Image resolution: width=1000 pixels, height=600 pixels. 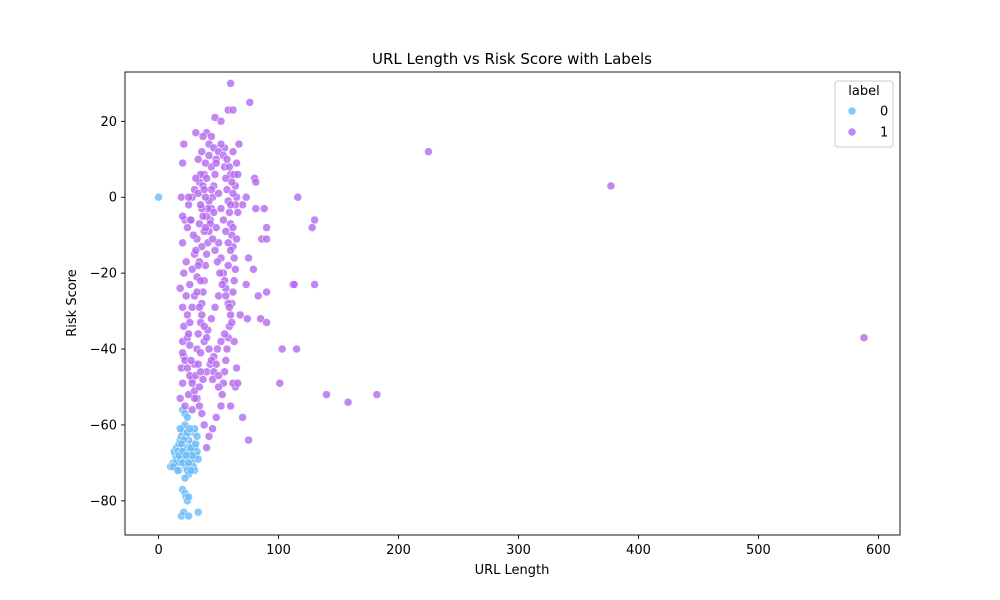 What do you see at coordinates (398, 550) in the screenshot?
I see `x-tick-label: 200` at bounding box center [398, 550].